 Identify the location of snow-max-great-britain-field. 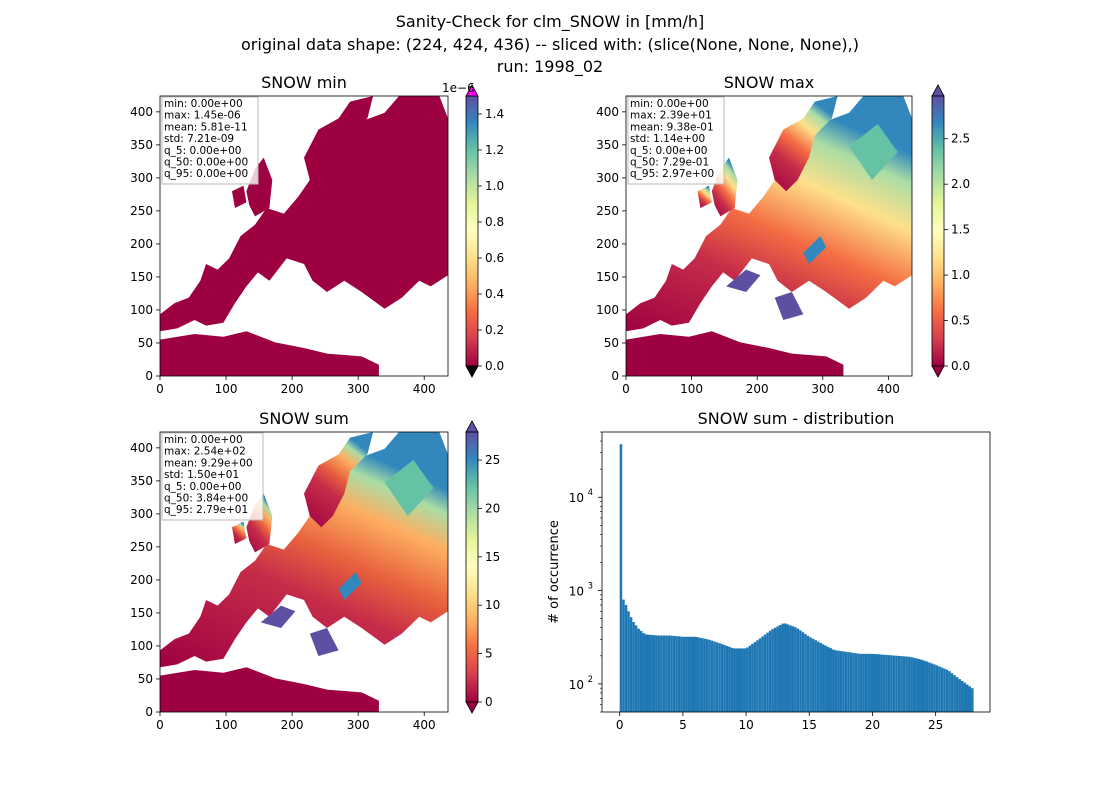
(724, 187).